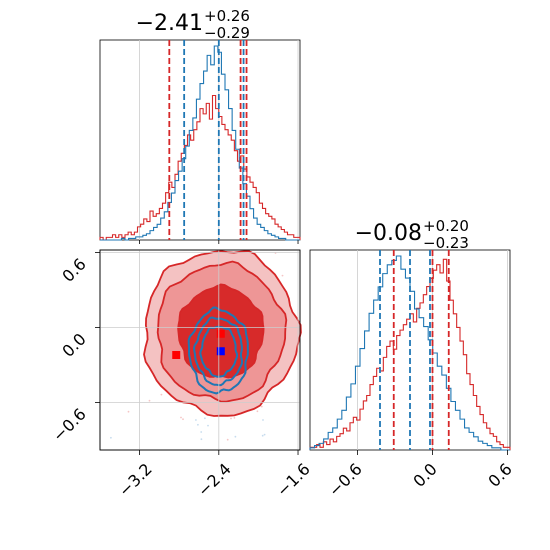  Describe the element at coordinates (73, 344) in the screenshot. I see `y-tick-label-p2-1: 0.0` at that location.